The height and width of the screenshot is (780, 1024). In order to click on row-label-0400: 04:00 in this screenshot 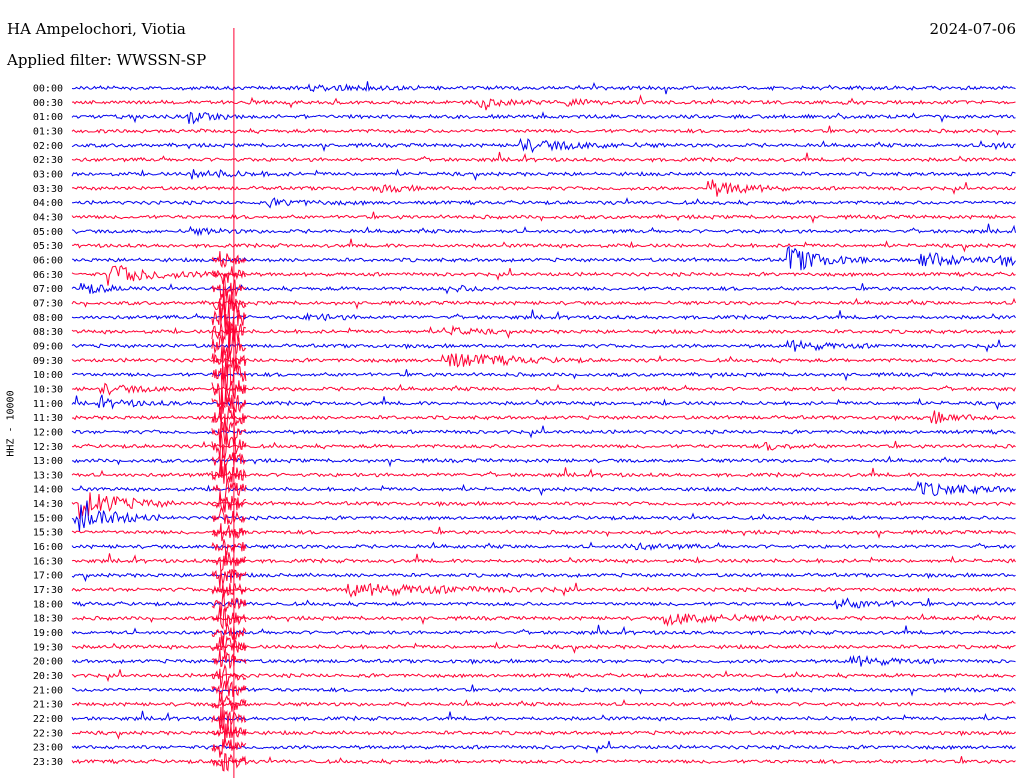, I will do `click(48, 203)`.